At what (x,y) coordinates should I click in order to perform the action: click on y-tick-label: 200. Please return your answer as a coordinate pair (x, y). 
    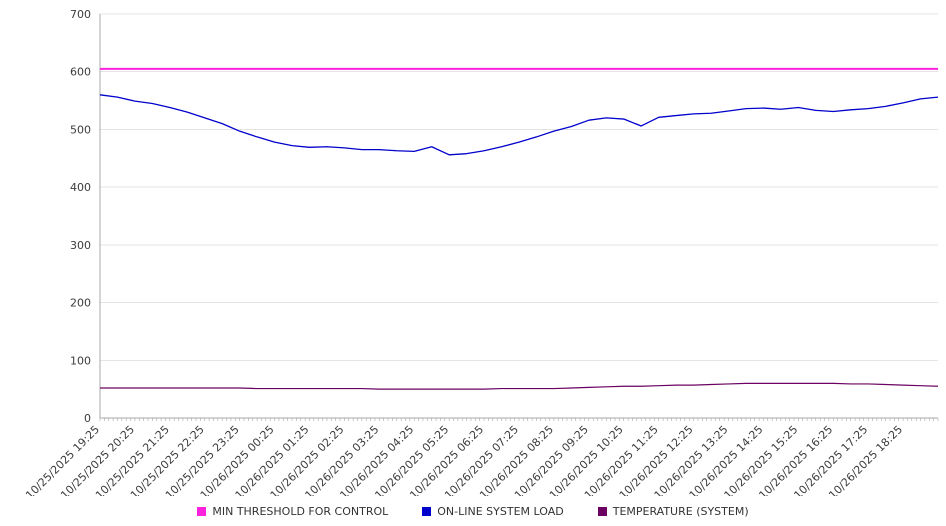
    Looking at the image, I should click on (80, 303).